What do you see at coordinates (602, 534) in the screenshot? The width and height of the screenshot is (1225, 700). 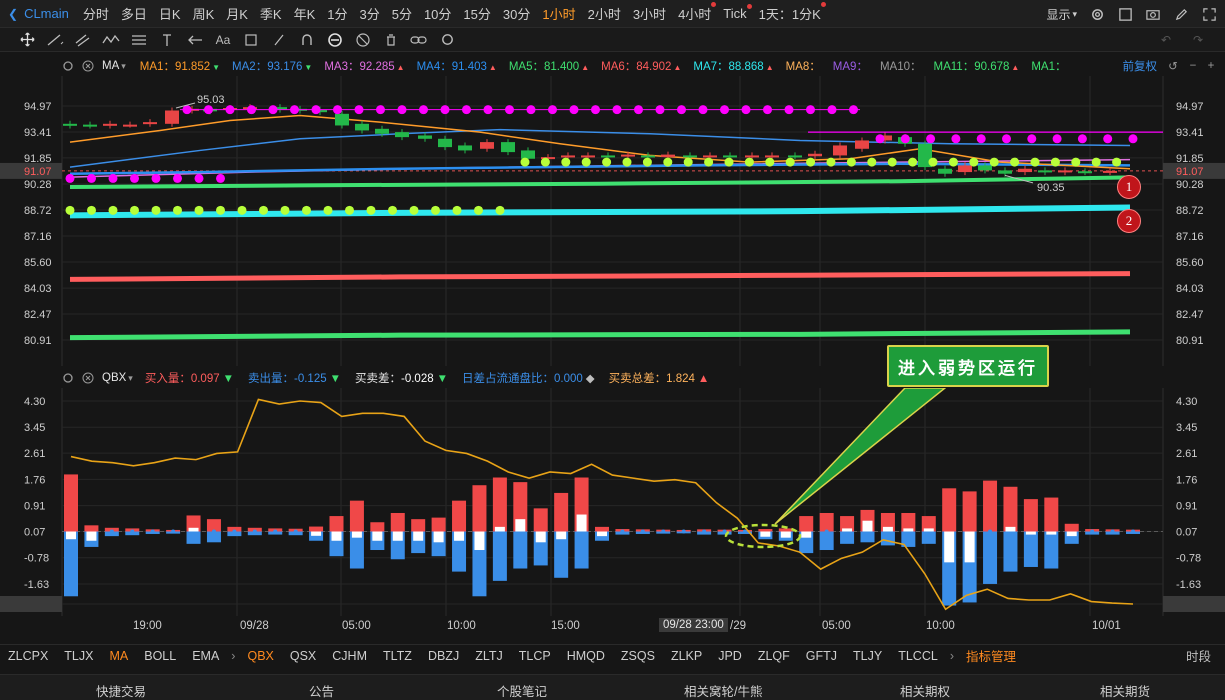 I see `diff-bar` at bounding box center [602, 534].